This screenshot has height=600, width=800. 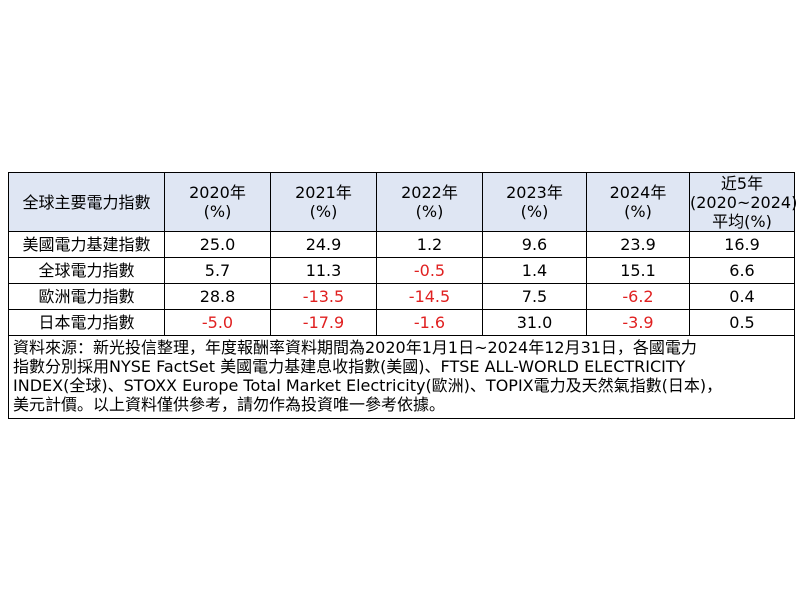 I want to click on table-row: 日本電力指數 -5.0 -17.9 -1.6 31.0 -3.9 0.5, so click(x=401, y=322).